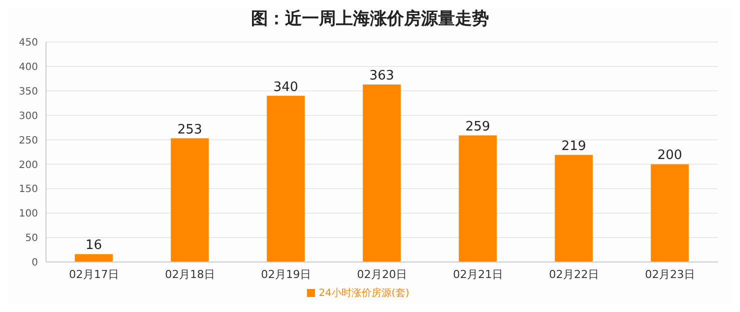 The height and width of the screenshot is (312, 740). Describe the element at coordinates (381, 76) in the screenshot. I see `data-label: 363` at that location.